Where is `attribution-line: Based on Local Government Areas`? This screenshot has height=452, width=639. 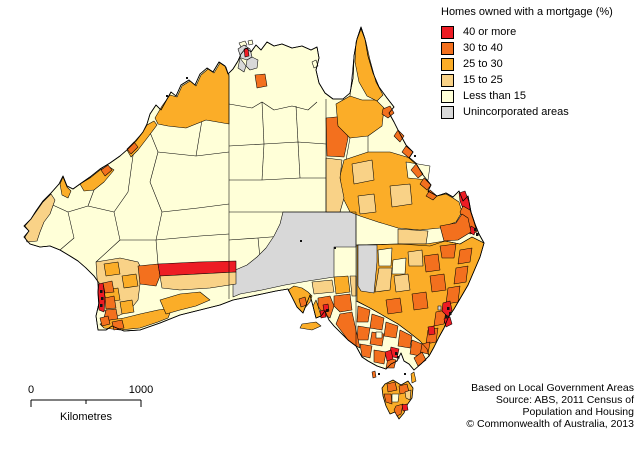 attribution-line: Based on Local Government Areas is located at coordinates (552, 388).